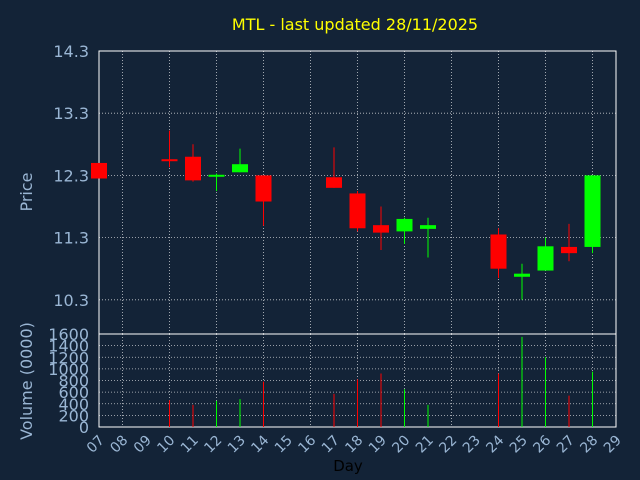 The image size is (640, 480). Describe the element at coordinates (307, 444) in the screenshot. I see `x-tick-label: 16` at that location.